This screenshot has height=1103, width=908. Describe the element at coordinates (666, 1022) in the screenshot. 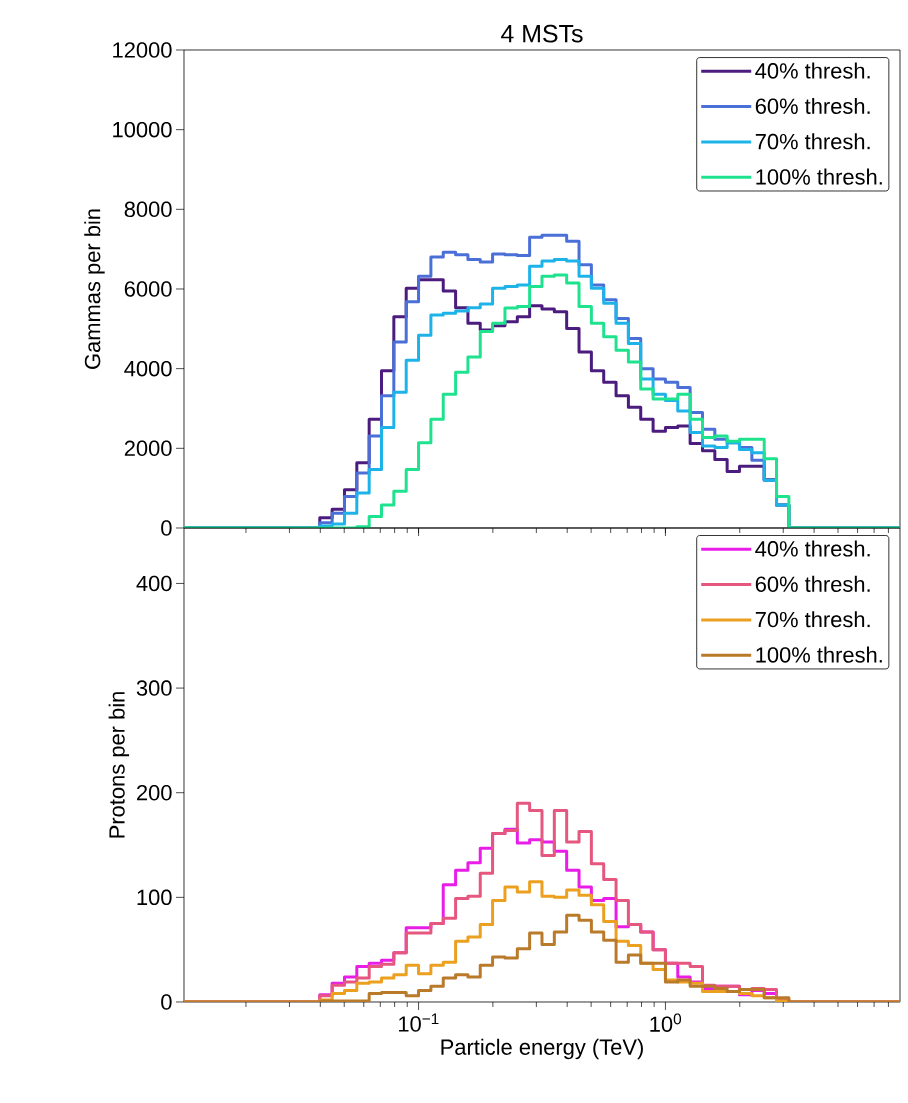

I see `x-tick-label: 10$^{0}$` at that location.